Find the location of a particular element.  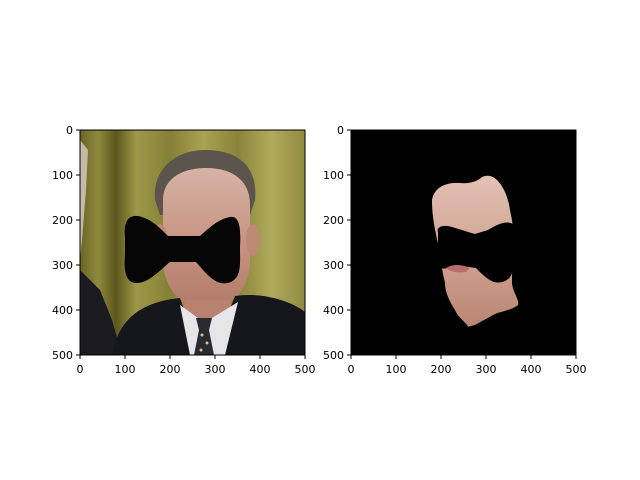

left-xtick-label: 500 is located at coordinates (305, 369).